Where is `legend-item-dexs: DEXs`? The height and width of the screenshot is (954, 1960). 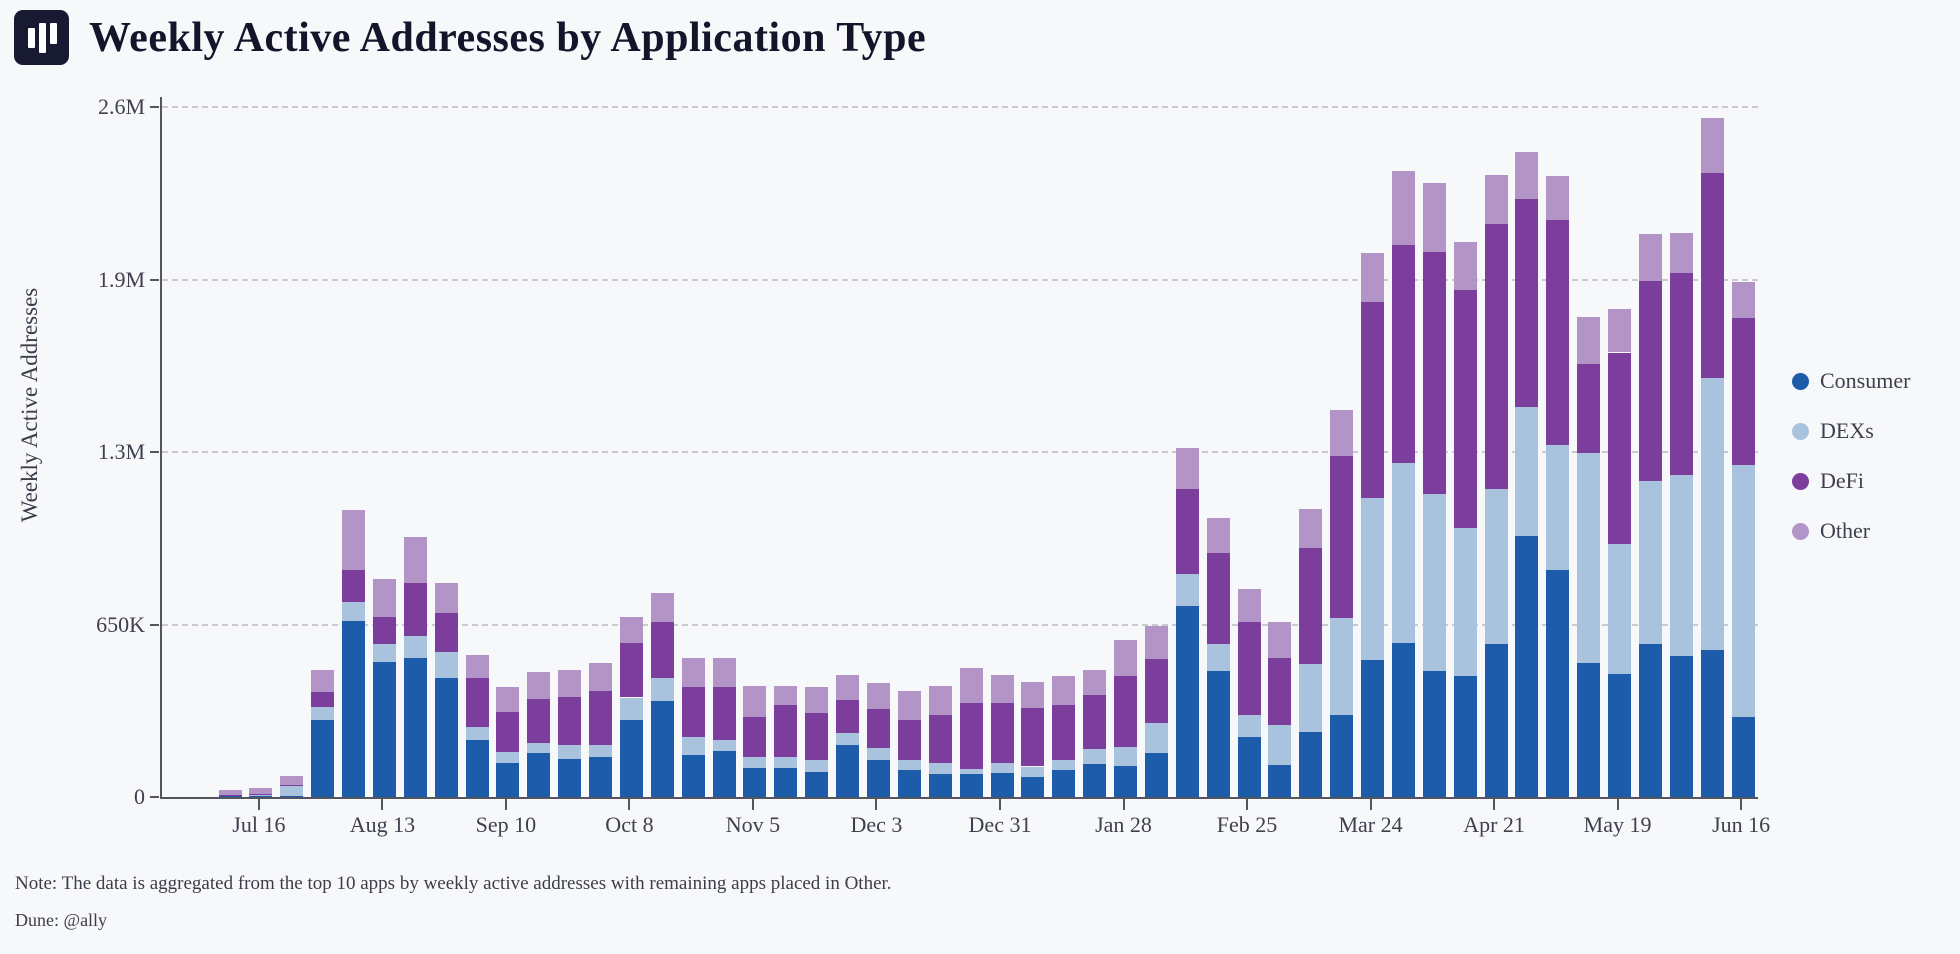 legend-item-dexs: DEXs is located at coordinates (1851, 431).